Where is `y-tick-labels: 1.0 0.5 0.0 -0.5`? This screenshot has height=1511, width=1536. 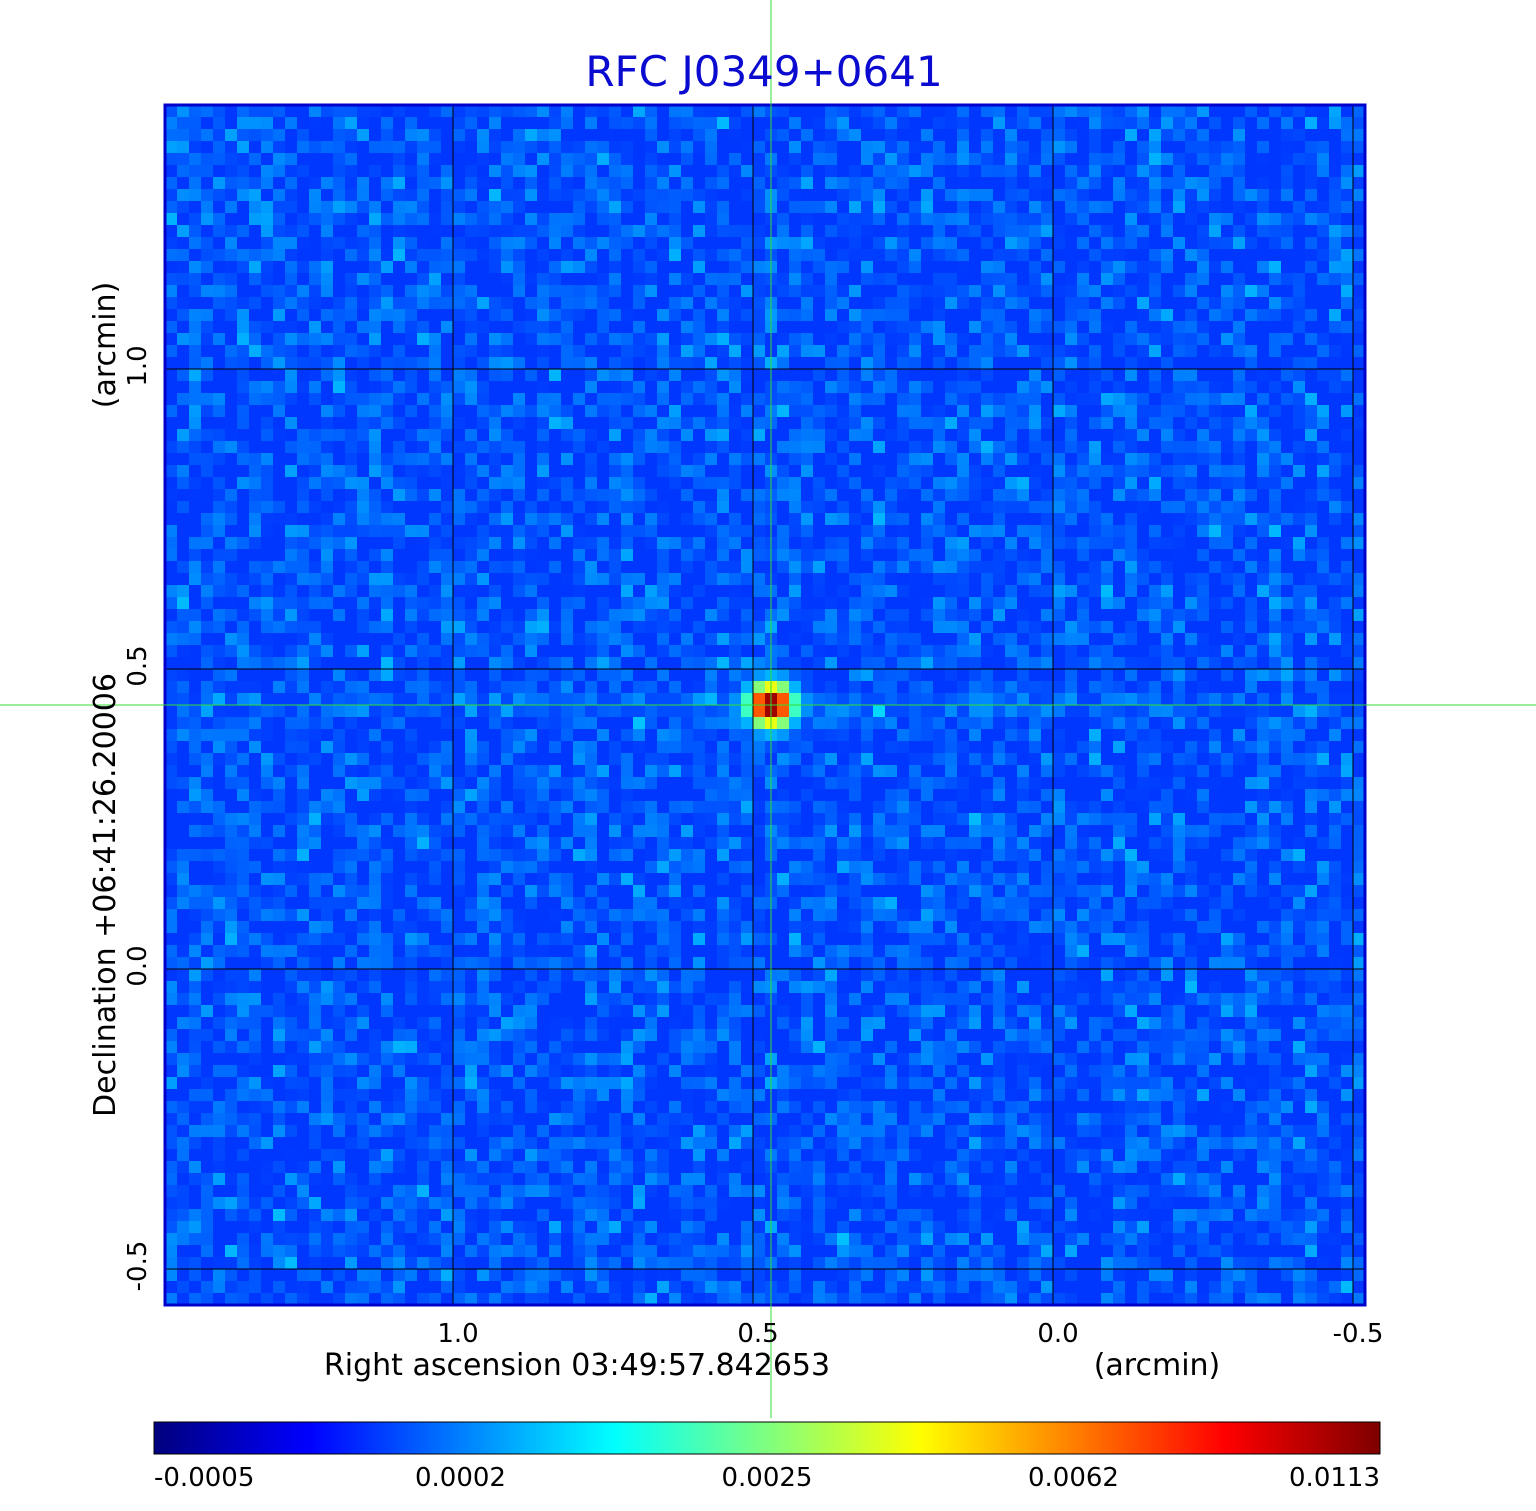 y-tick-labels: 1.0 0.5 0.0 -0.5 is located at coordinates (138, 818).